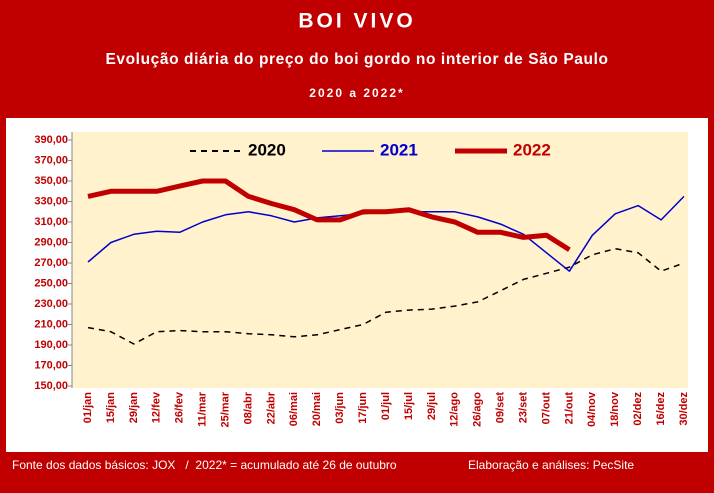 This screenshot has width=714, height=493. What do you see at coordinates (523, 408) in the screenshot?
I see `x-tick-label: 23/set` at bounding box center [523, 408].